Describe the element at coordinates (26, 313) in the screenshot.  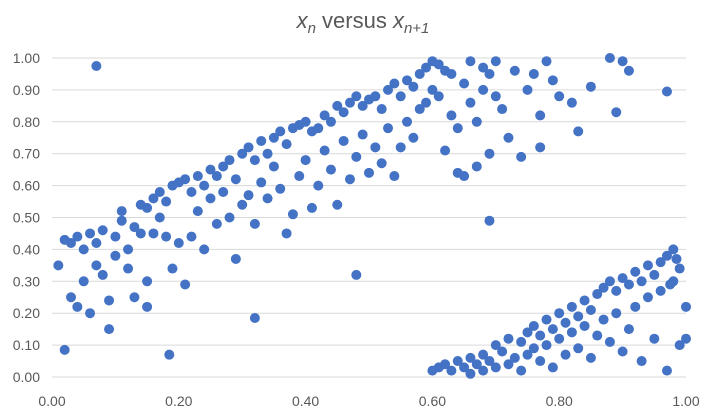
I see `y-tick-label: 0.20` at that location.